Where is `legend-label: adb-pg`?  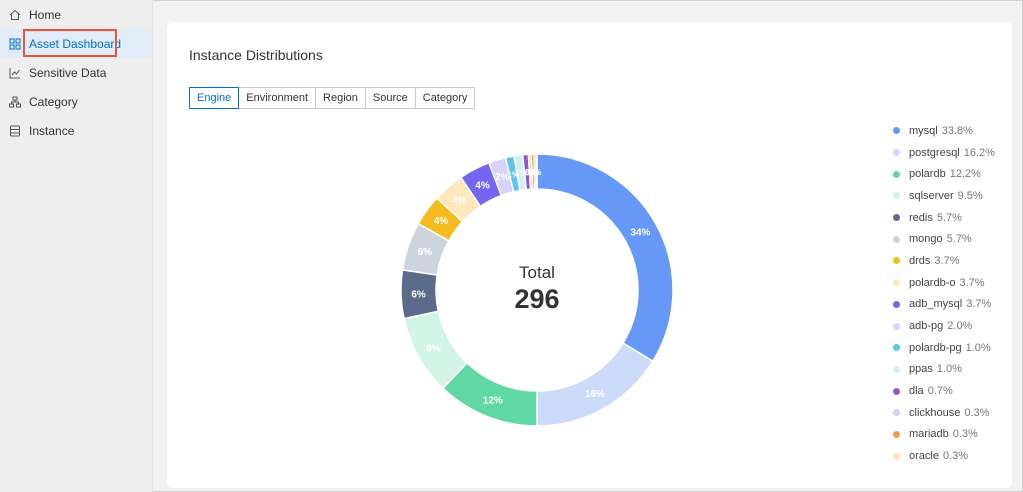
legend-label: adb-pg is located at coordinates (926, 326).